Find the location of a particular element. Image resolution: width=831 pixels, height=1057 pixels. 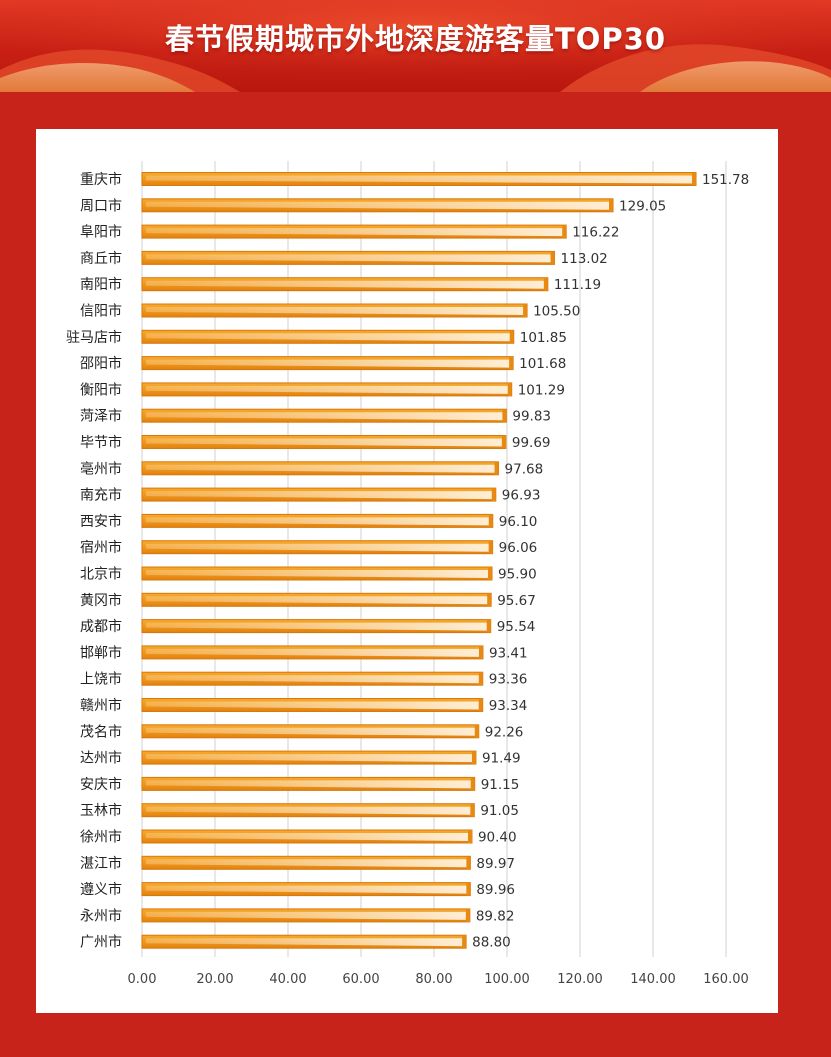

value-label: 89.82 is located at coordinates (495, 916).